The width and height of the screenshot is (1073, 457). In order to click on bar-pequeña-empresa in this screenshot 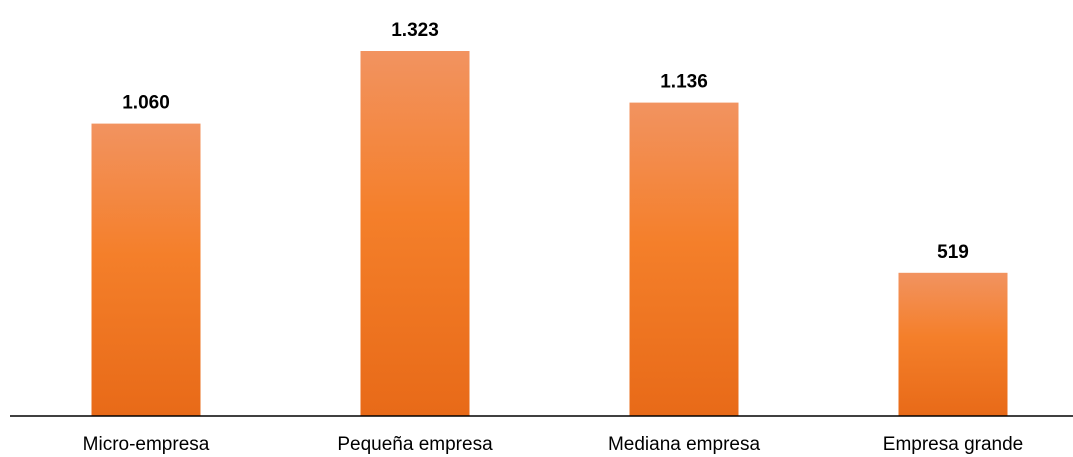, I will do `click(415, 233)`.